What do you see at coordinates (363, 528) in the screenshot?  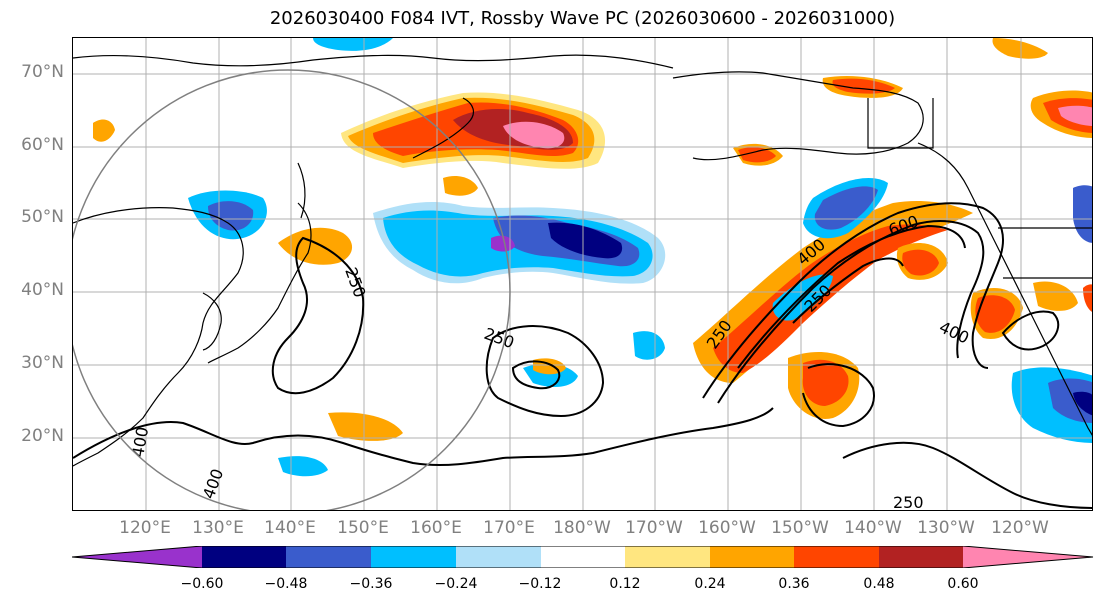 I see `lon-label-150e: 150°E` at bounding box center [363, 528].